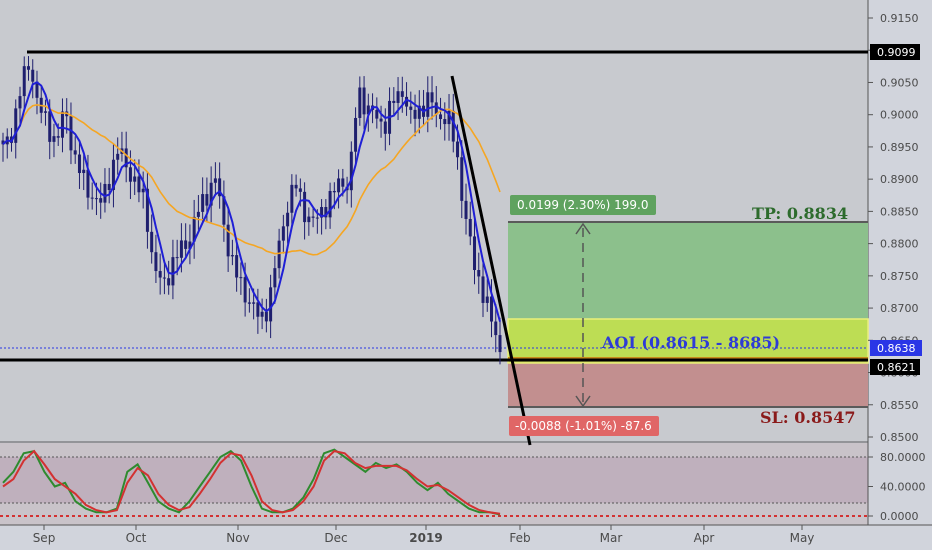 The image size is (932, 550). I want to click on aoi-label: AOI (0.8615 - 8685), so click(690, 342).